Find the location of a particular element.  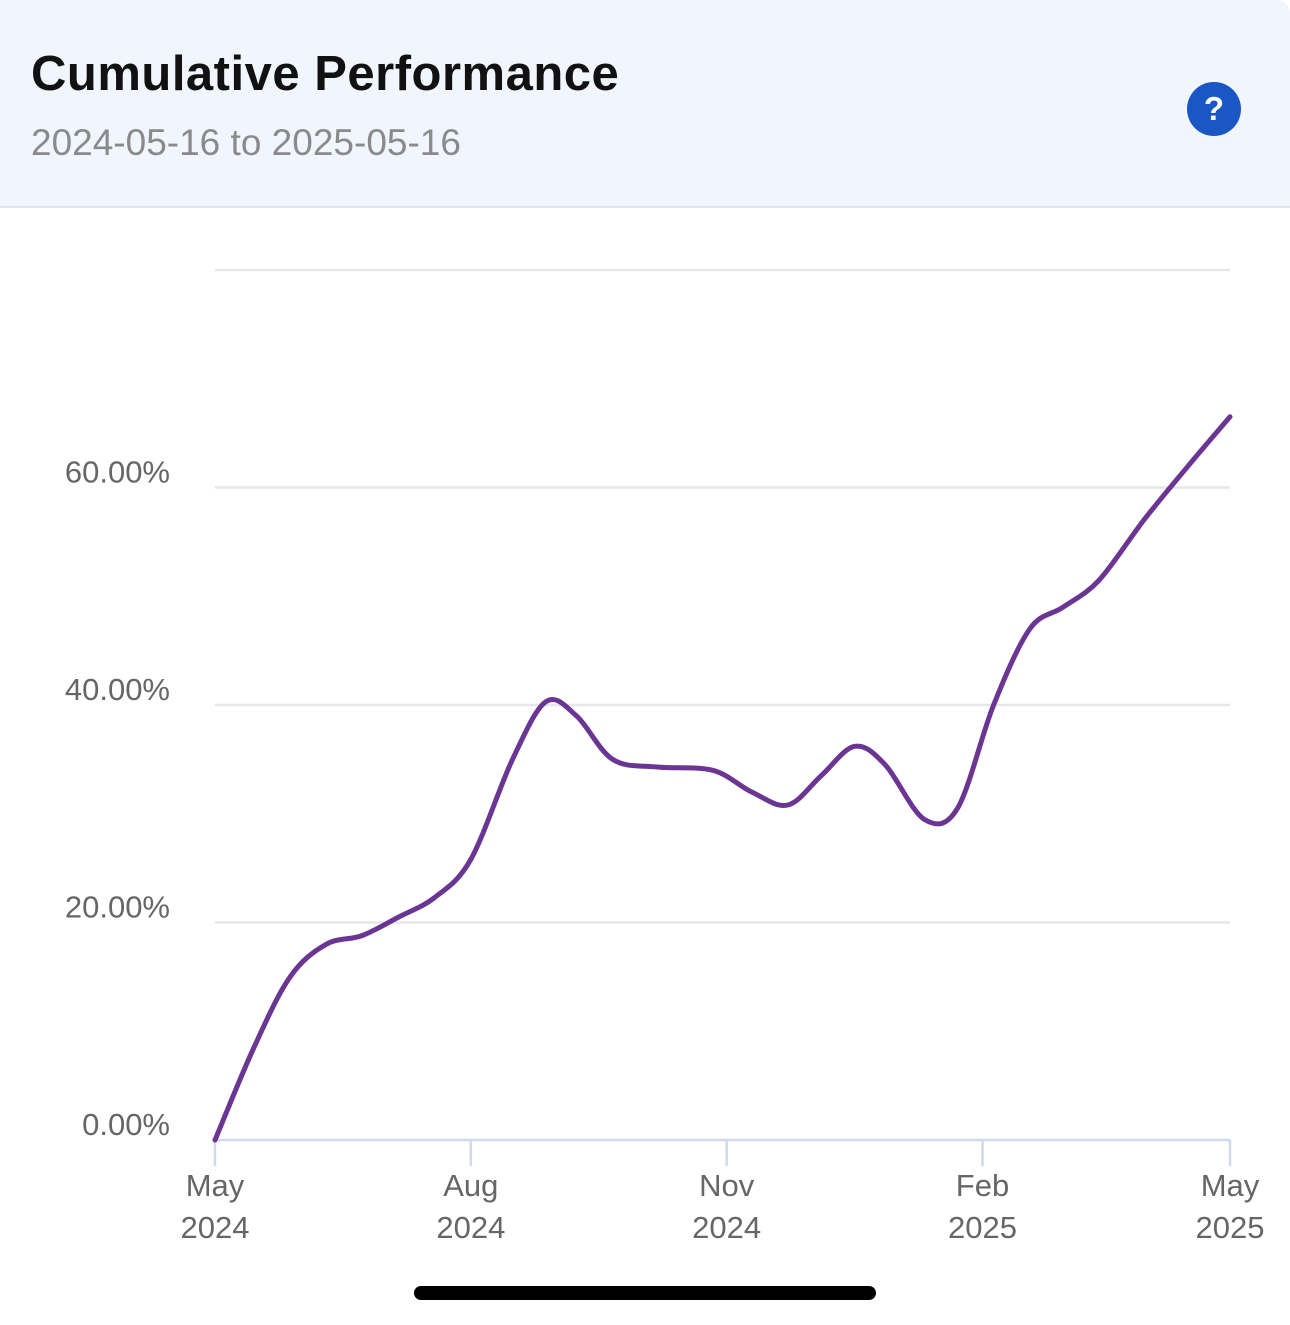

question-mark-icon: ? is located at coordinates (1214, 108).